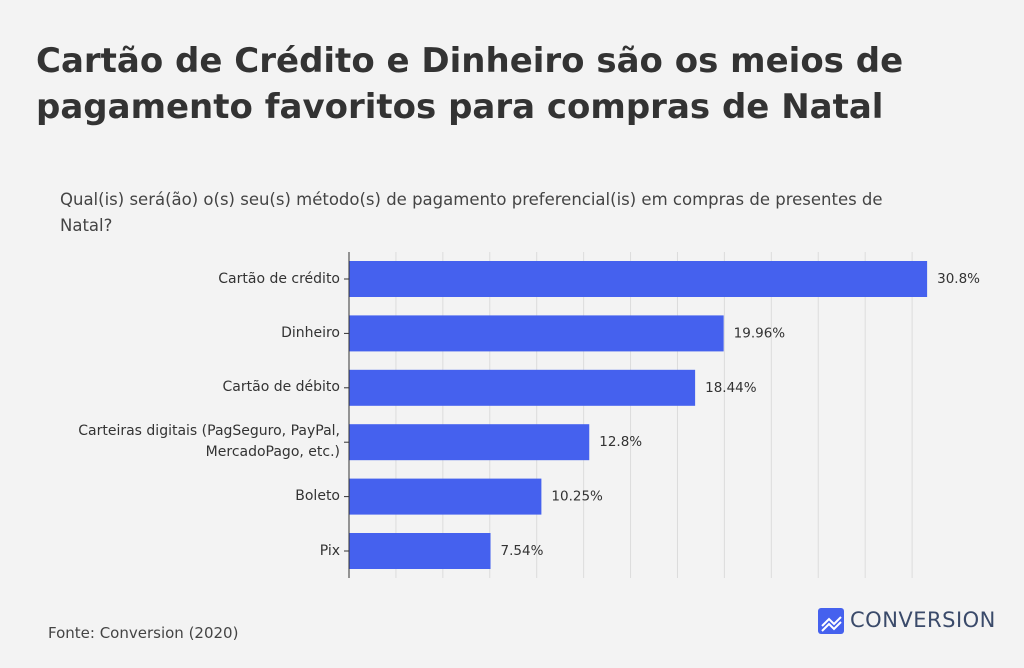  Describe the element at coordinates (279, 278) in the screenshot. I see `y-tick-label: Cartão de crédito` at that location.